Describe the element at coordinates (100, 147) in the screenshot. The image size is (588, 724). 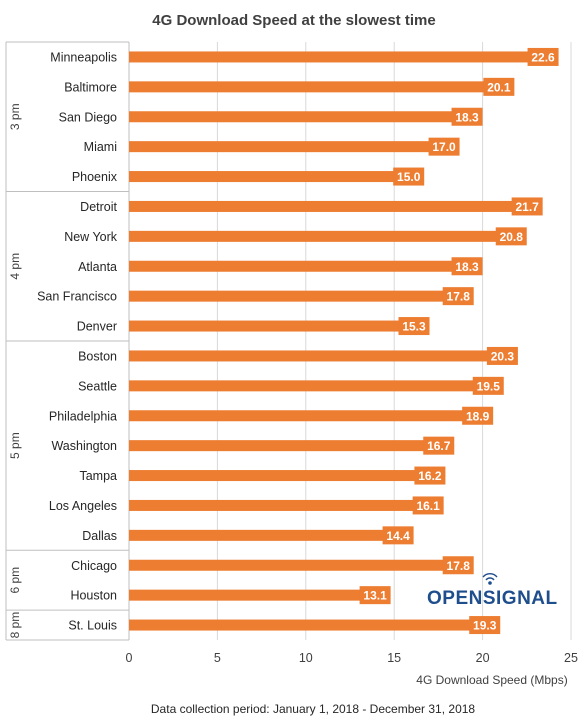
I see `category-label: Miami` at that location.